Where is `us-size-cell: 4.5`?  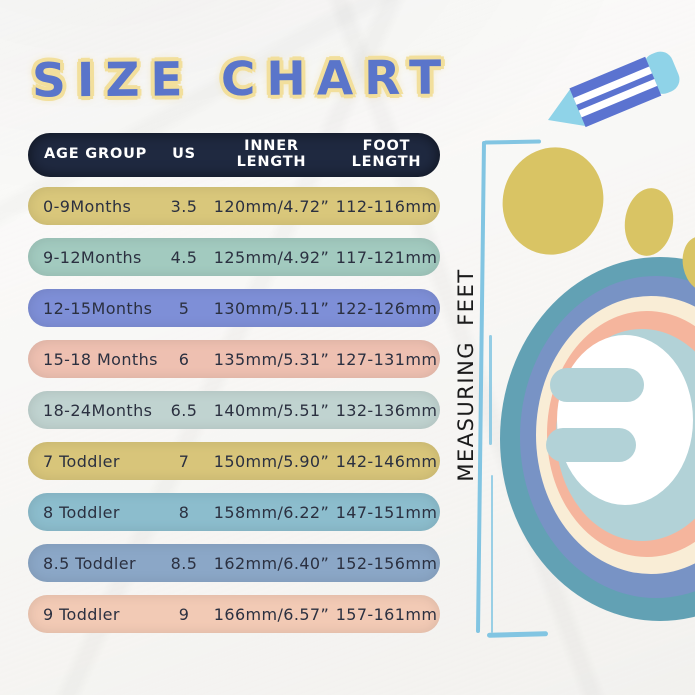
us-size-cell: 4.5 is located at coordinates (184, 257).